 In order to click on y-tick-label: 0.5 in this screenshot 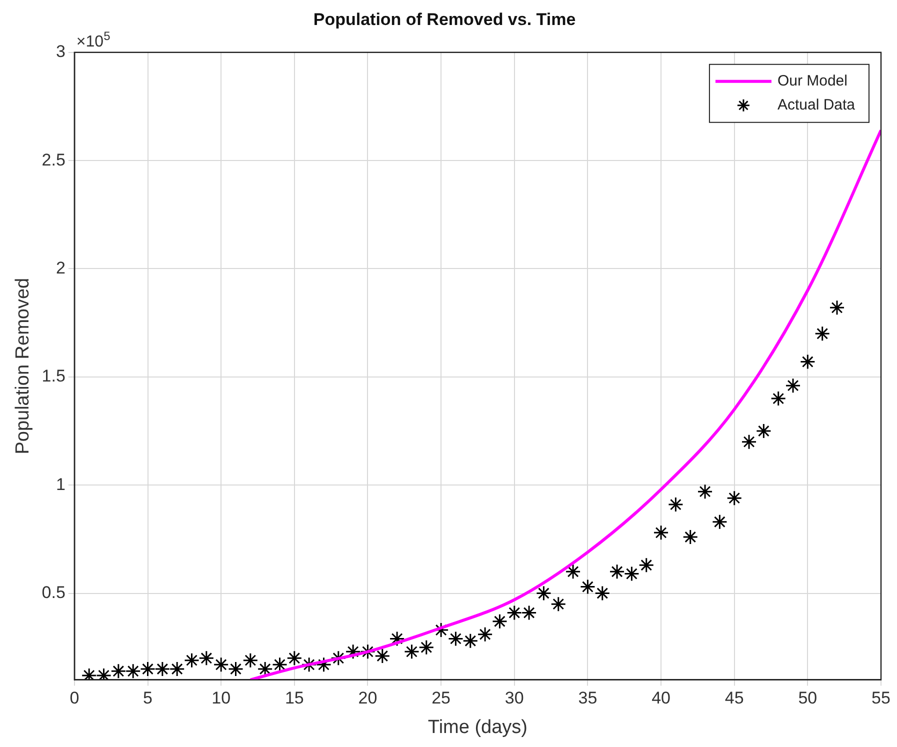, I will do `click(54, 592)`.